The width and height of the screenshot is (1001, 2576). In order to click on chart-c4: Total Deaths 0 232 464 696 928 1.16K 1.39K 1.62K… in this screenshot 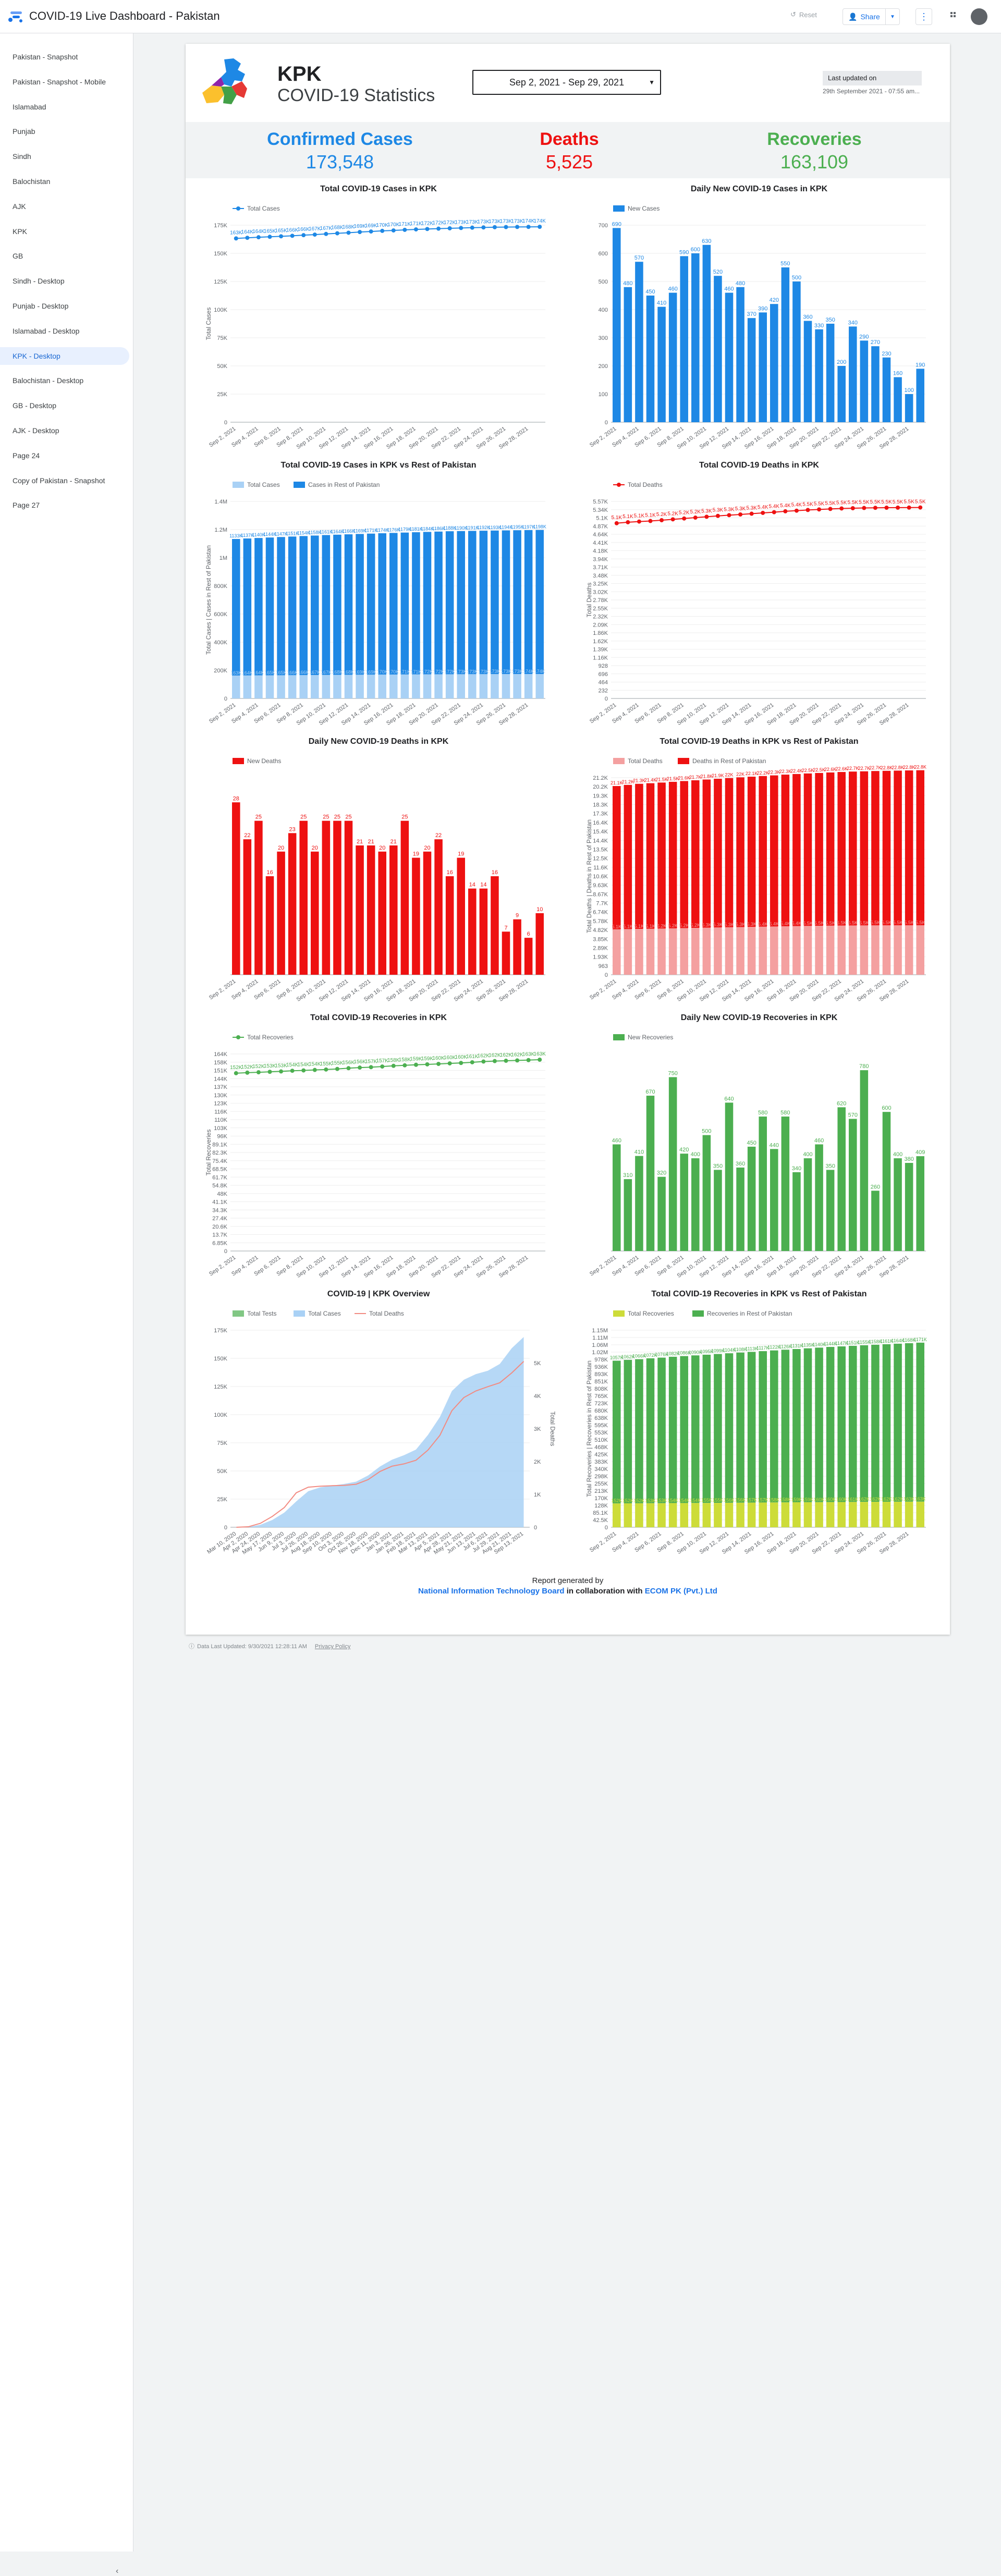, I will do `click(756, 604)`.